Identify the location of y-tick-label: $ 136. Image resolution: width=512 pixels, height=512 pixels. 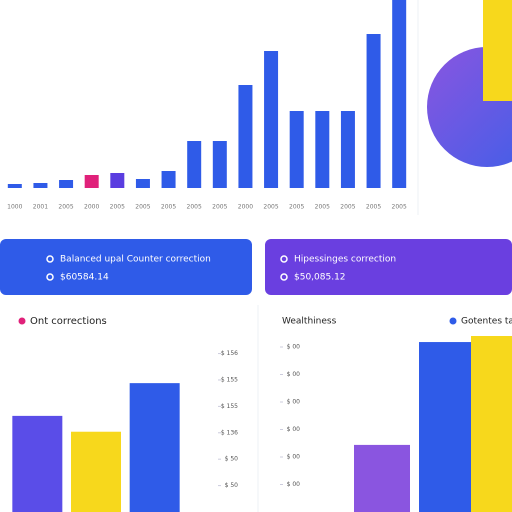
(229, 432).